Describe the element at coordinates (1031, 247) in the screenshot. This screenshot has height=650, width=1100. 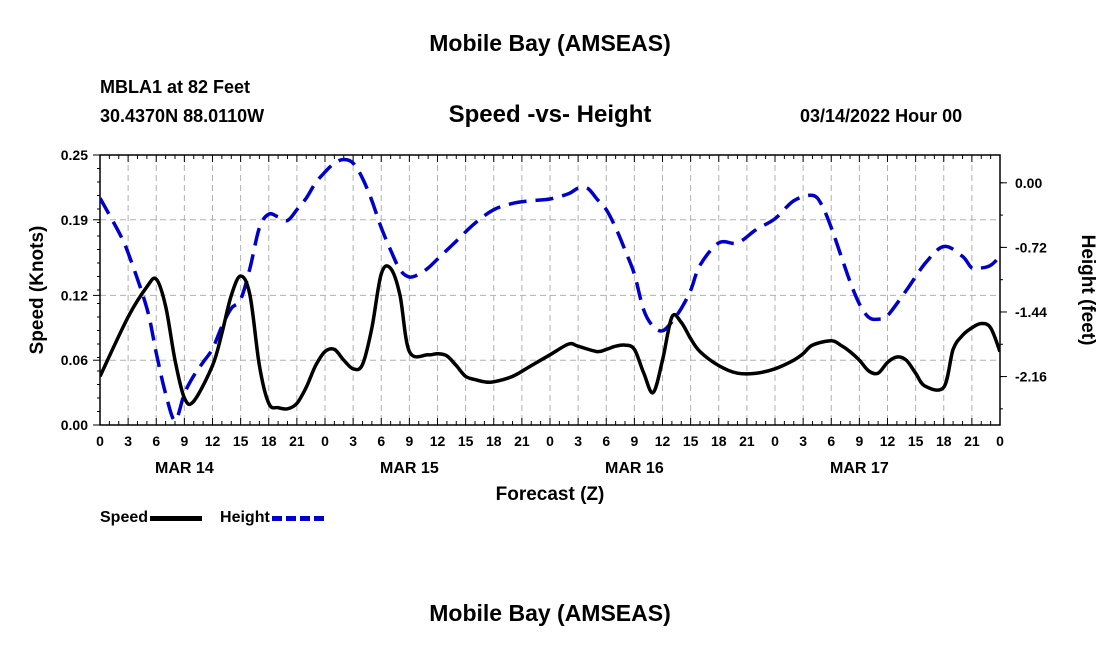
I see `y-right-tick-label: -0.72` at that location.